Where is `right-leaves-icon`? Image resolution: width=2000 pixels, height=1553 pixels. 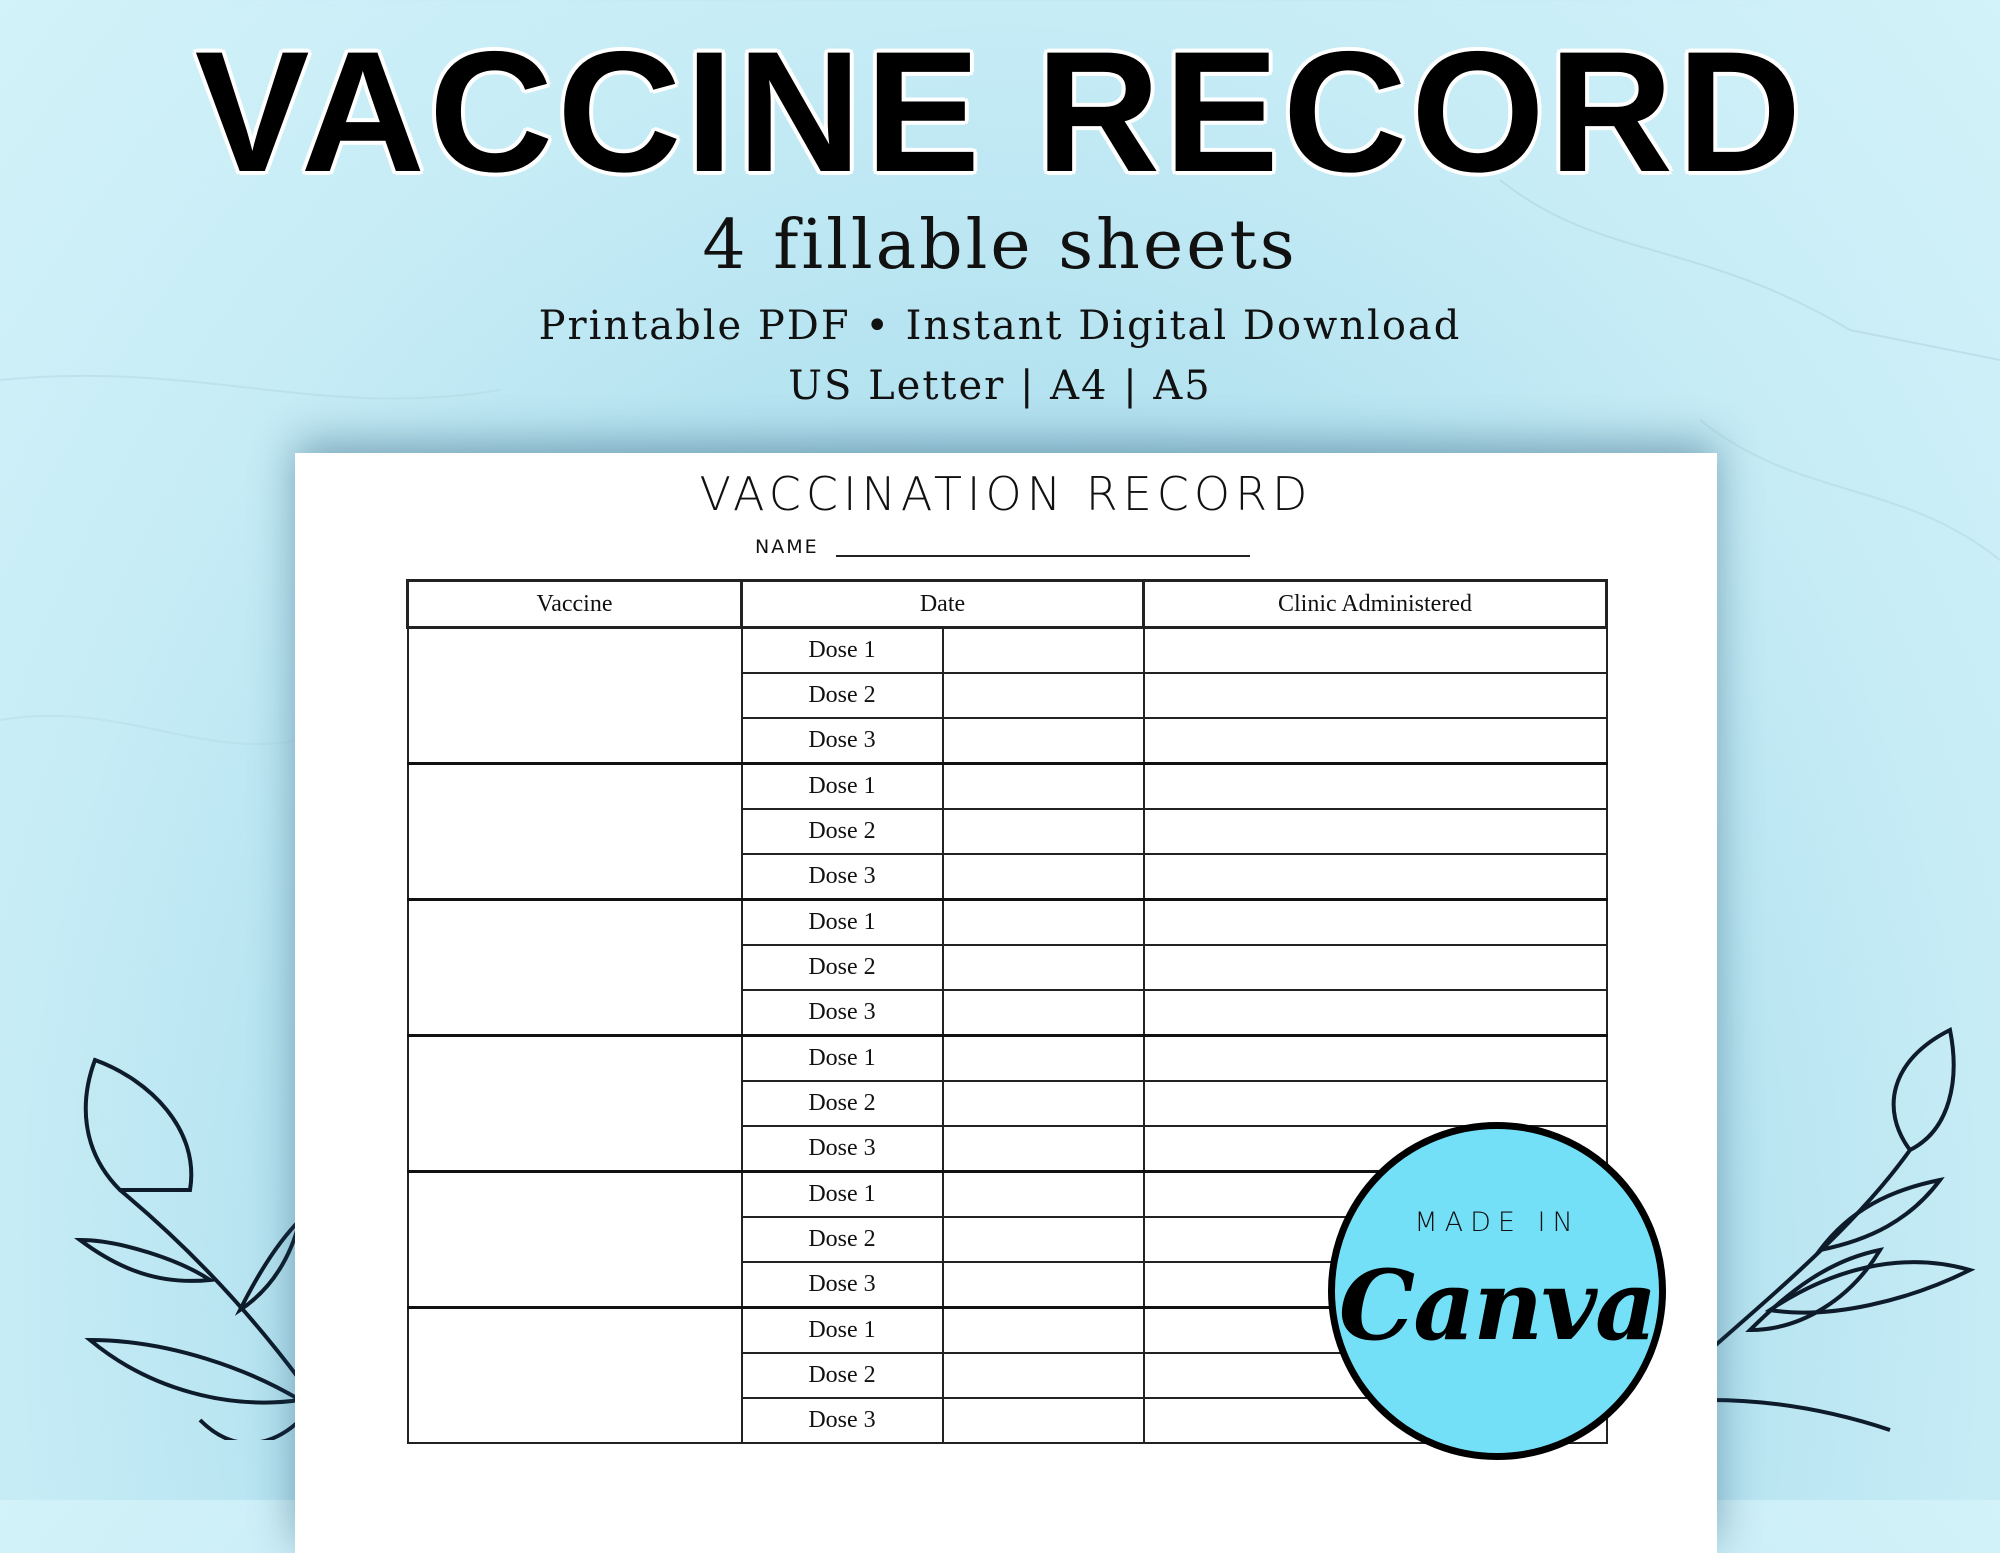 right-leaves-icon is located at coordinates (1843, 1229).